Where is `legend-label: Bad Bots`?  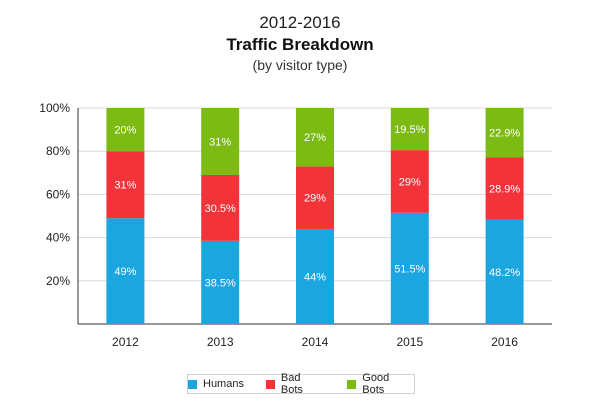
legend-label: Bad Bots is located at coordinates (291, 384).